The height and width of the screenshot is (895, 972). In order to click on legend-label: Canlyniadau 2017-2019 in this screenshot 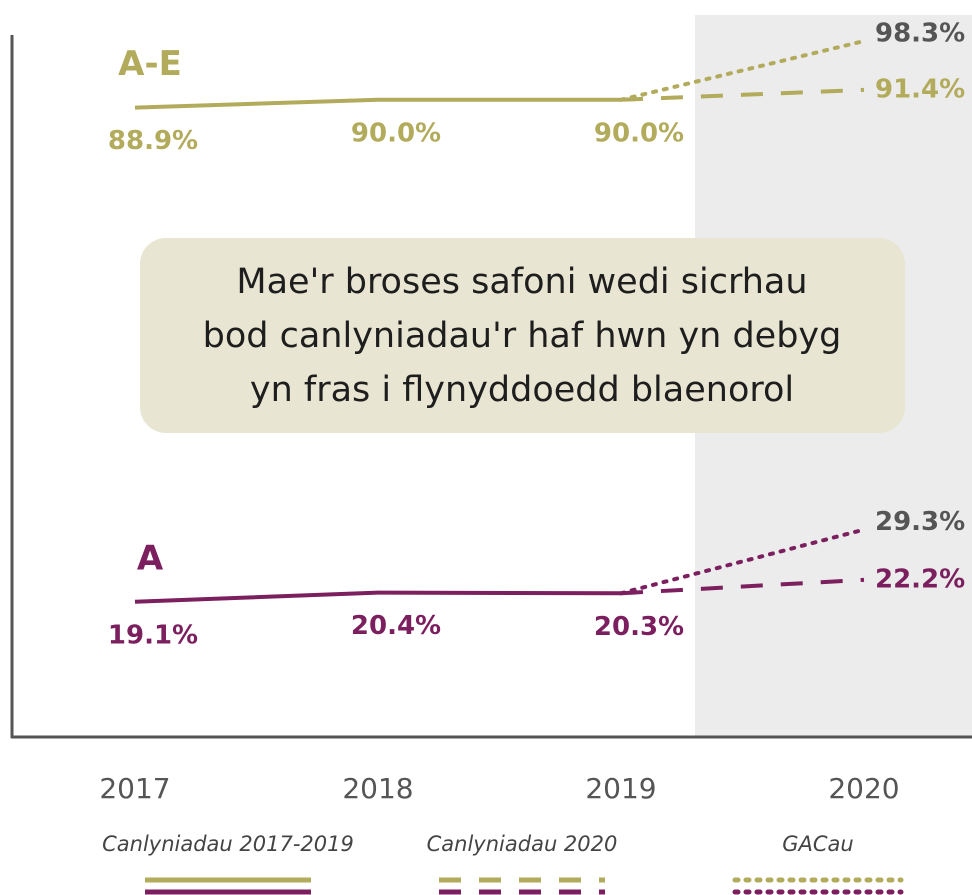, I will do `click(228, 844)`.